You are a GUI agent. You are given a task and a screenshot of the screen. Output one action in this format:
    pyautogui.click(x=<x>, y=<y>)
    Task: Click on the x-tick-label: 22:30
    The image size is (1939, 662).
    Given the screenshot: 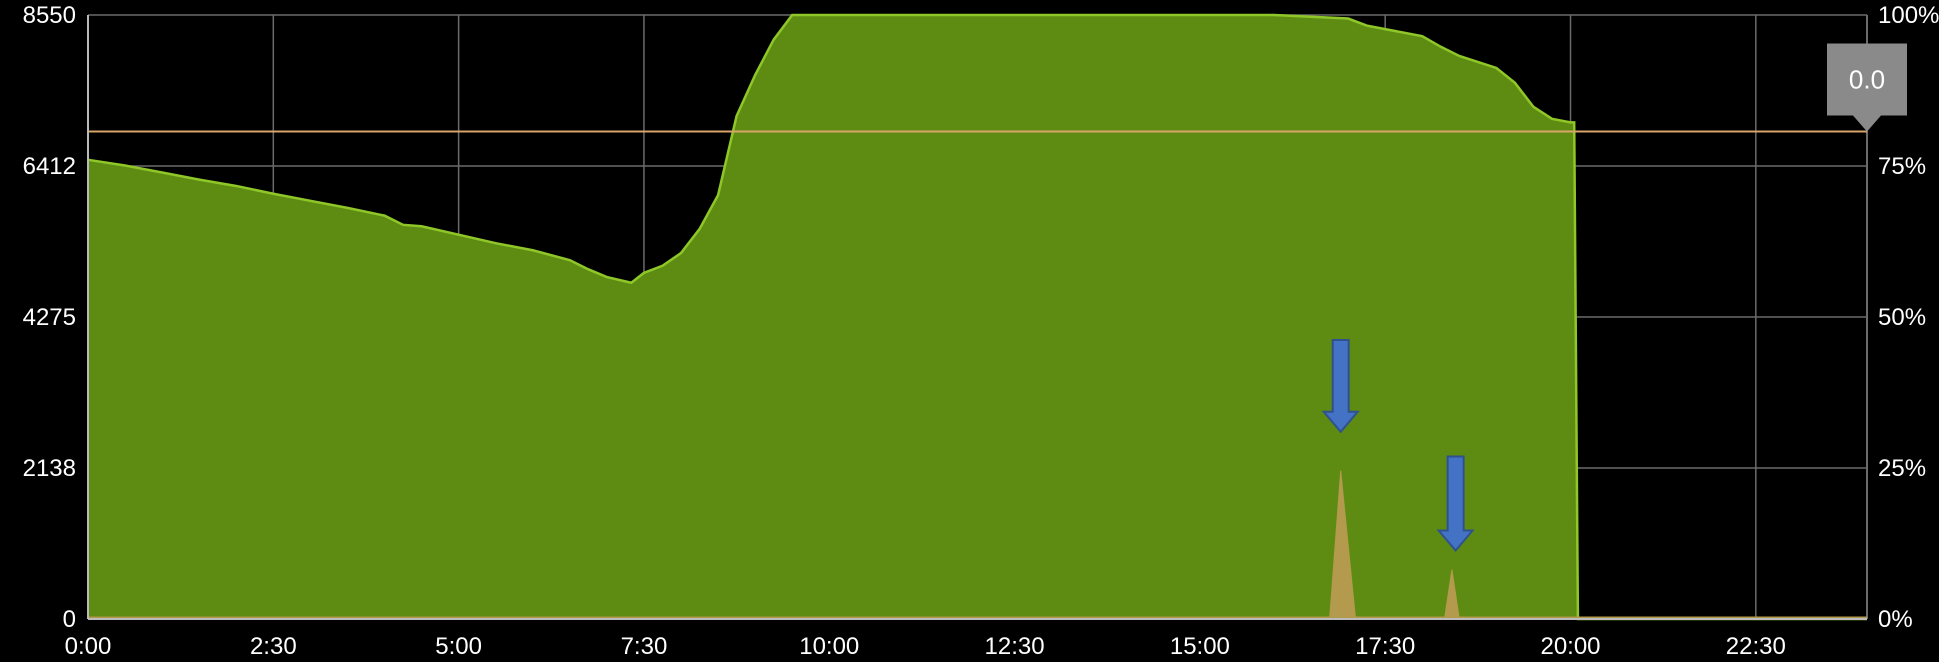 What is the action you would take?
    pyautogui.click(x=1756, y=646)
    